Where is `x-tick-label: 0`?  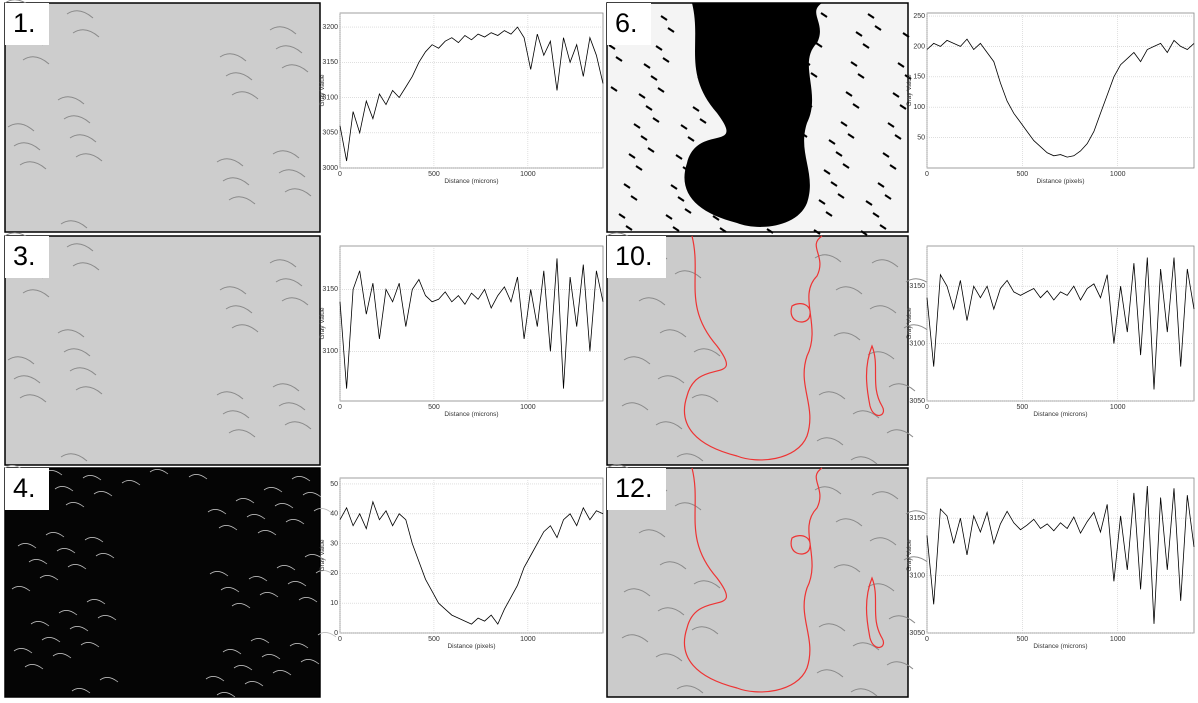 x-tick-label: 0 is located at coordinates (927, 639).